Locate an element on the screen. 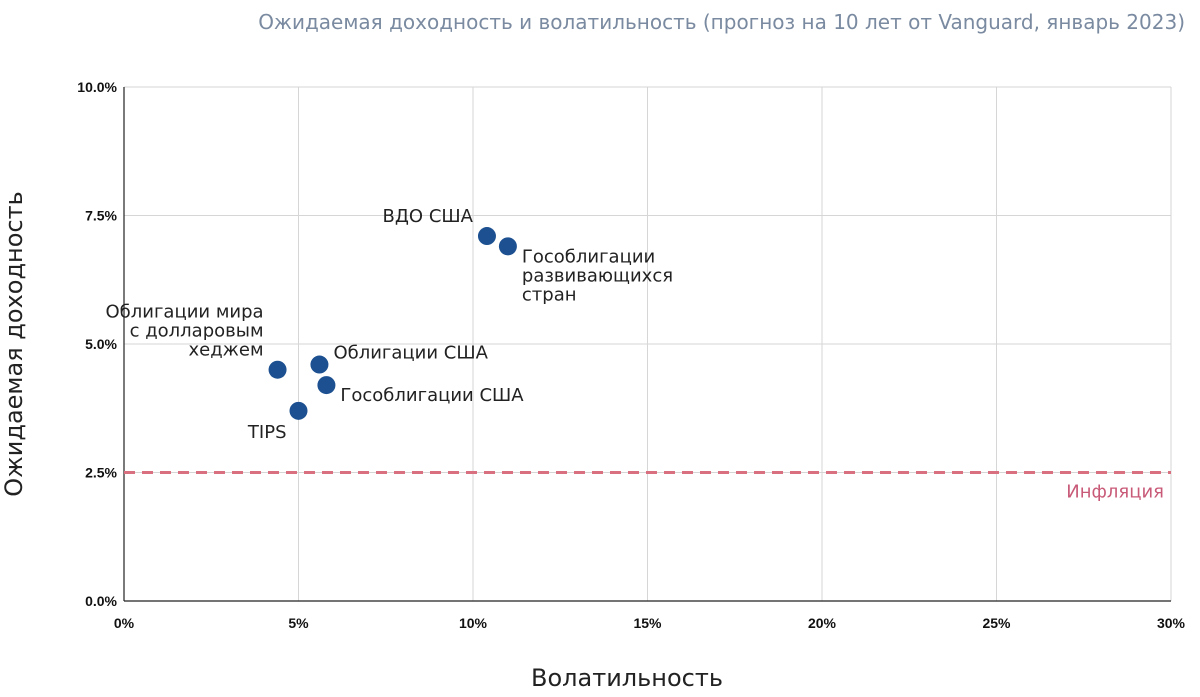 The image size is (1200, 697). point-label-line: хеджем is located at coordinates (226, 350).